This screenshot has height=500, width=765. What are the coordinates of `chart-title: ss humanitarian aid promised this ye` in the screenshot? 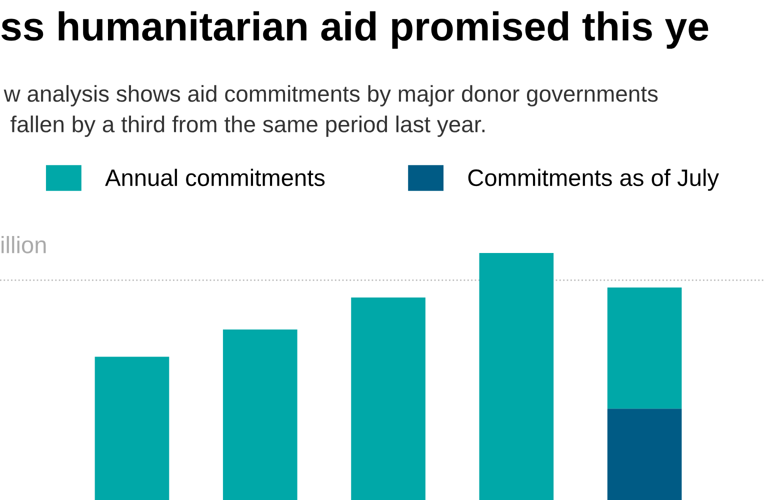 It's located at (354, 30).